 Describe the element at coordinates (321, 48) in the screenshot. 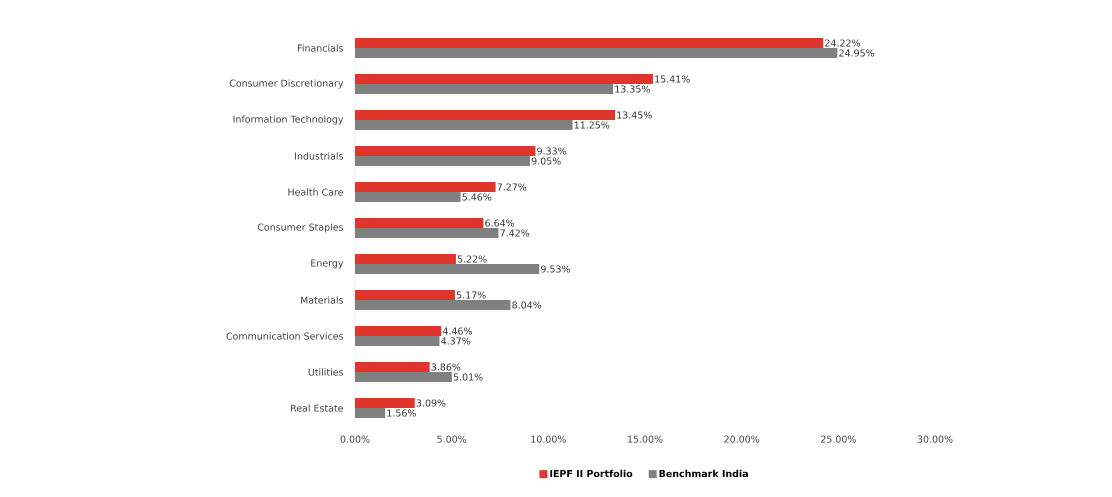

I see `y-tick-label: Financials` at that location.